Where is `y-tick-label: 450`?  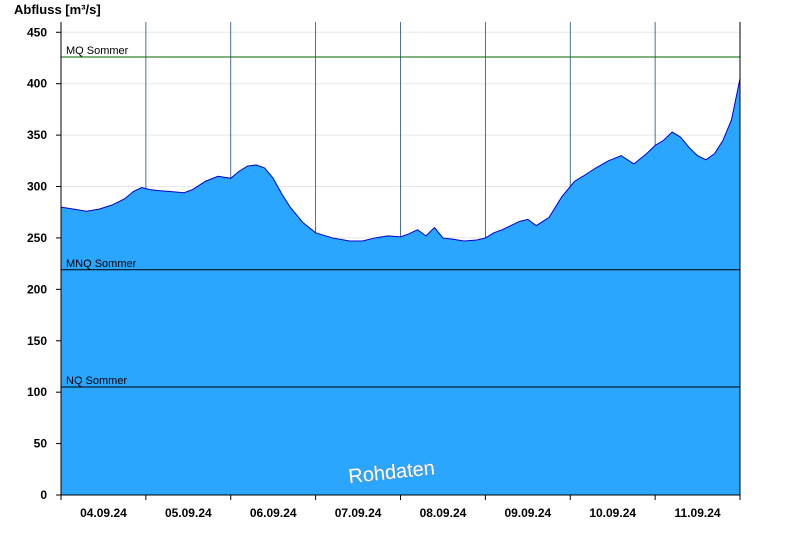
y-tick-label: 450 is located at coordinates (37, 32).